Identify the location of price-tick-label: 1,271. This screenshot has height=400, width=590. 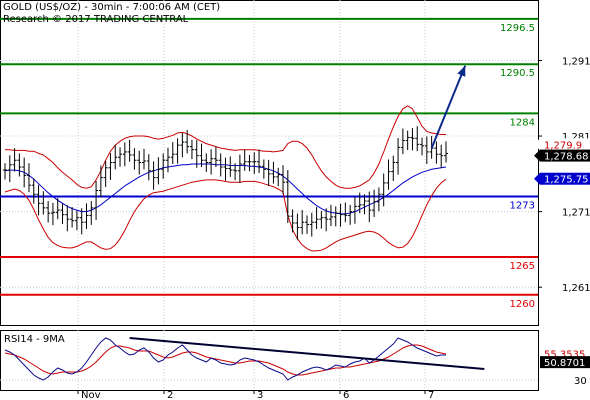
(576, 213).